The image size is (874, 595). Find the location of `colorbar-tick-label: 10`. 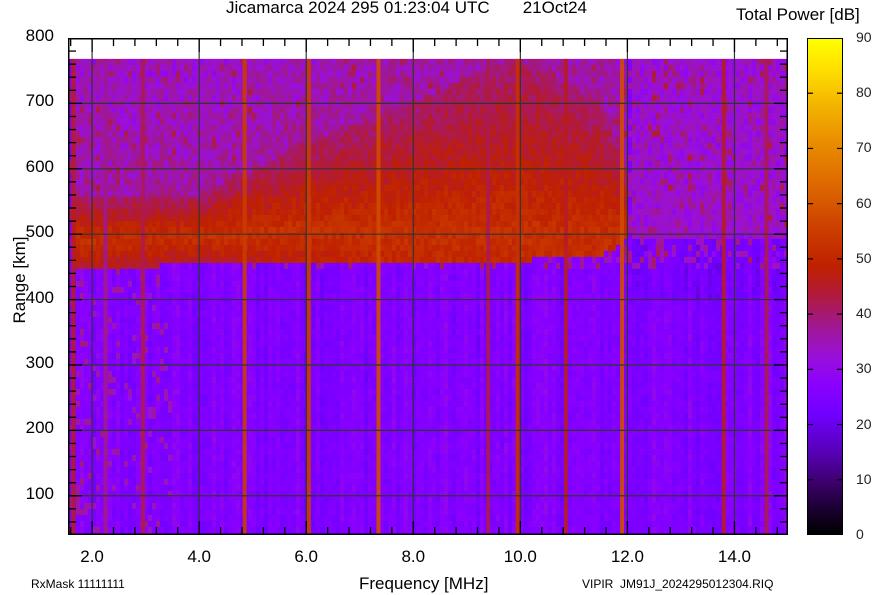

colorbar-tick-label: 10 is located at coordinates (864, 478).